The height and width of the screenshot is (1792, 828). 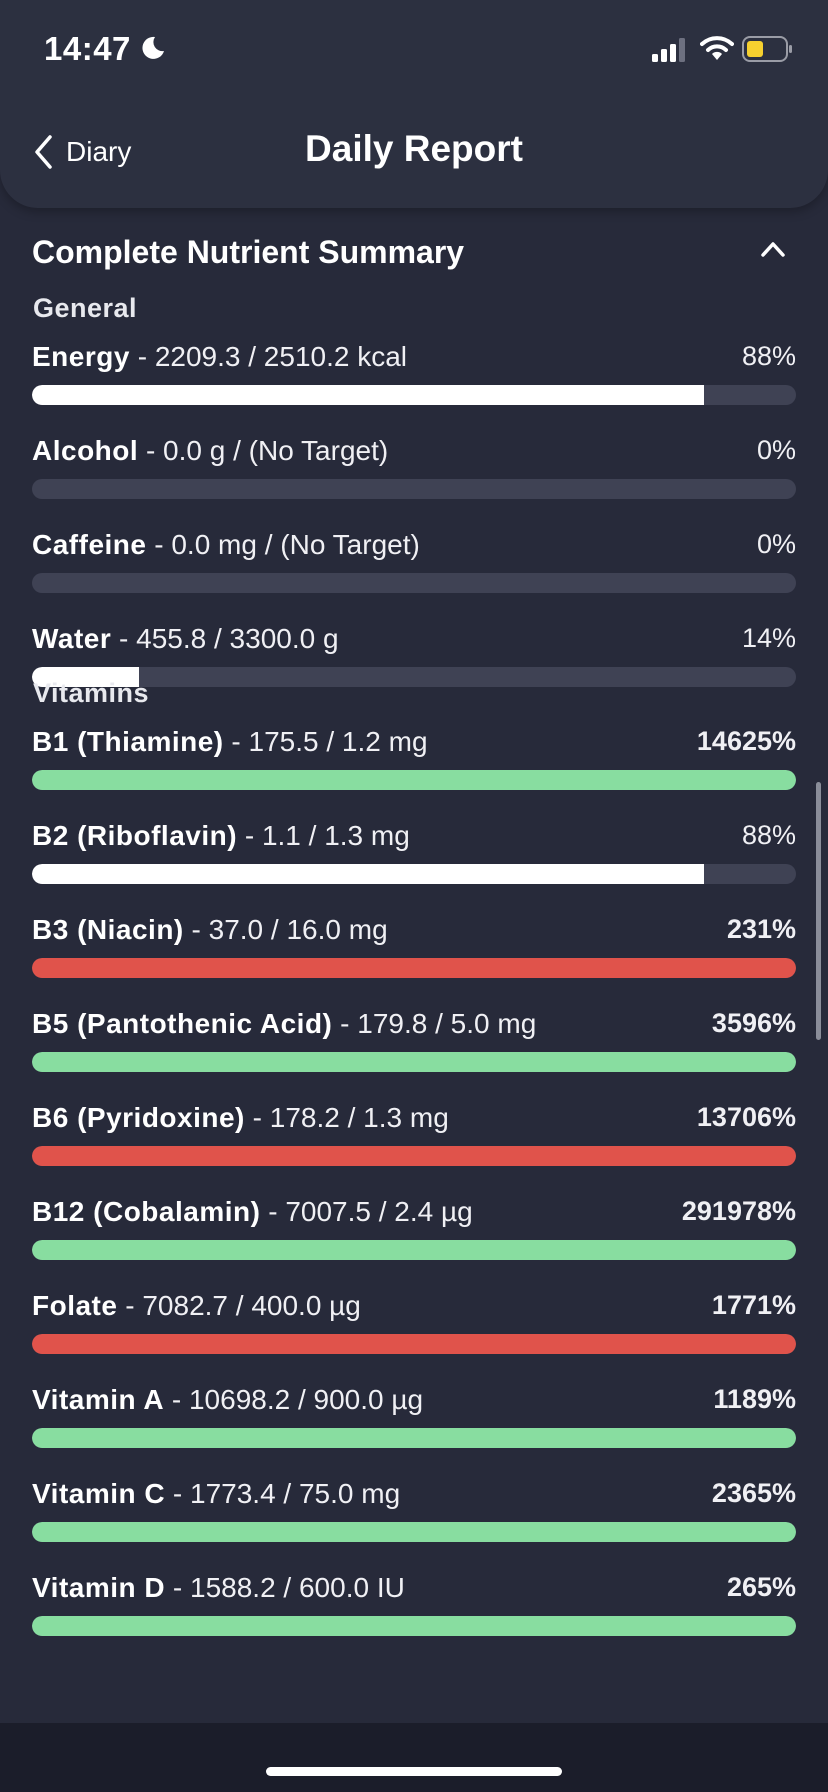 I want to click on nutrient-row: B2 (Riboflavin) - 1.1 / 1.3 mg 88%, so click(x=414, y=860).